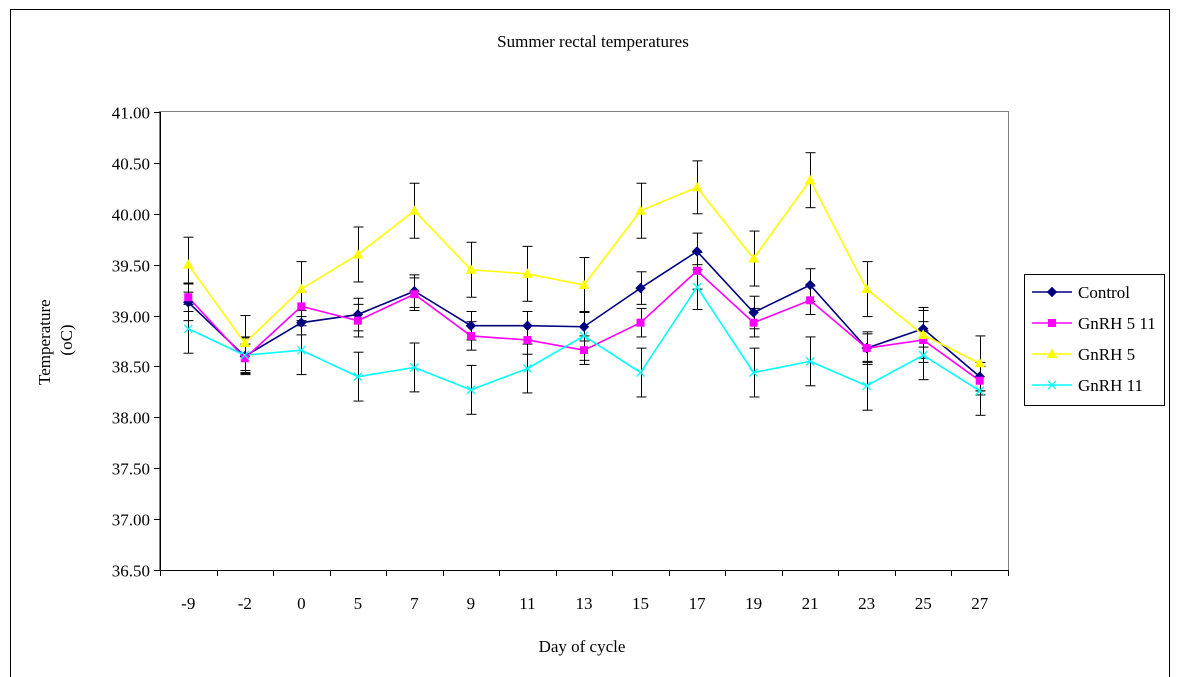 The image size is (1180, 677). What do you see at coordinates (131, 469) in the screenshot?
I see `y-tick-label: 37.50` at bounding box center [131, 469].